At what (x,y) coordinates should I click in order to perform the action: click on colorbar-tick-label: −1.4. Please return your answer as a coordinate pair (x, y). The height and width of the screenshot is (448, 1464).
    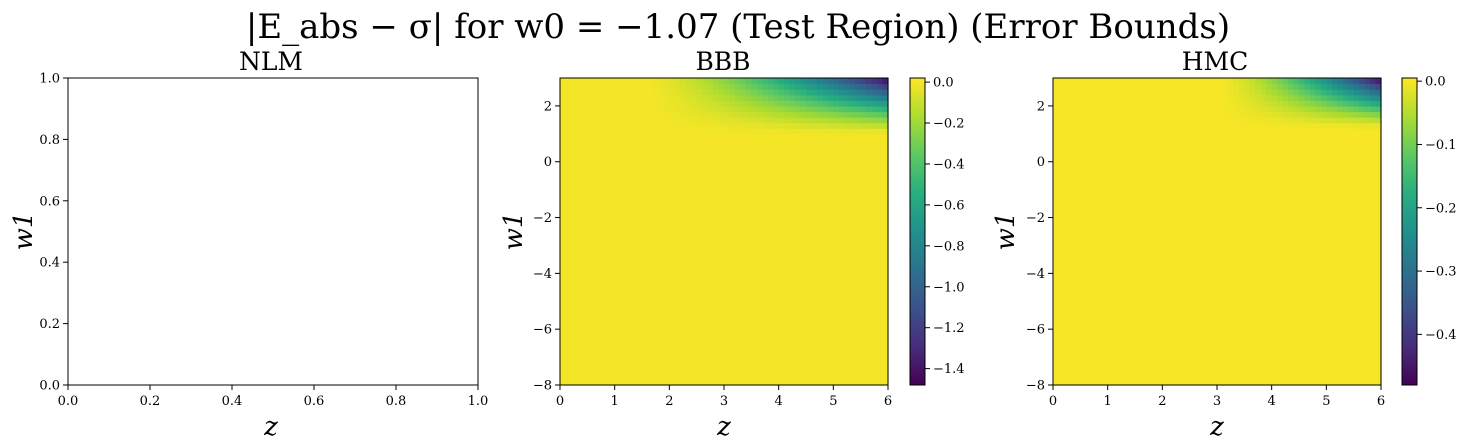
    Looking at the image, I should click on (949, 369).